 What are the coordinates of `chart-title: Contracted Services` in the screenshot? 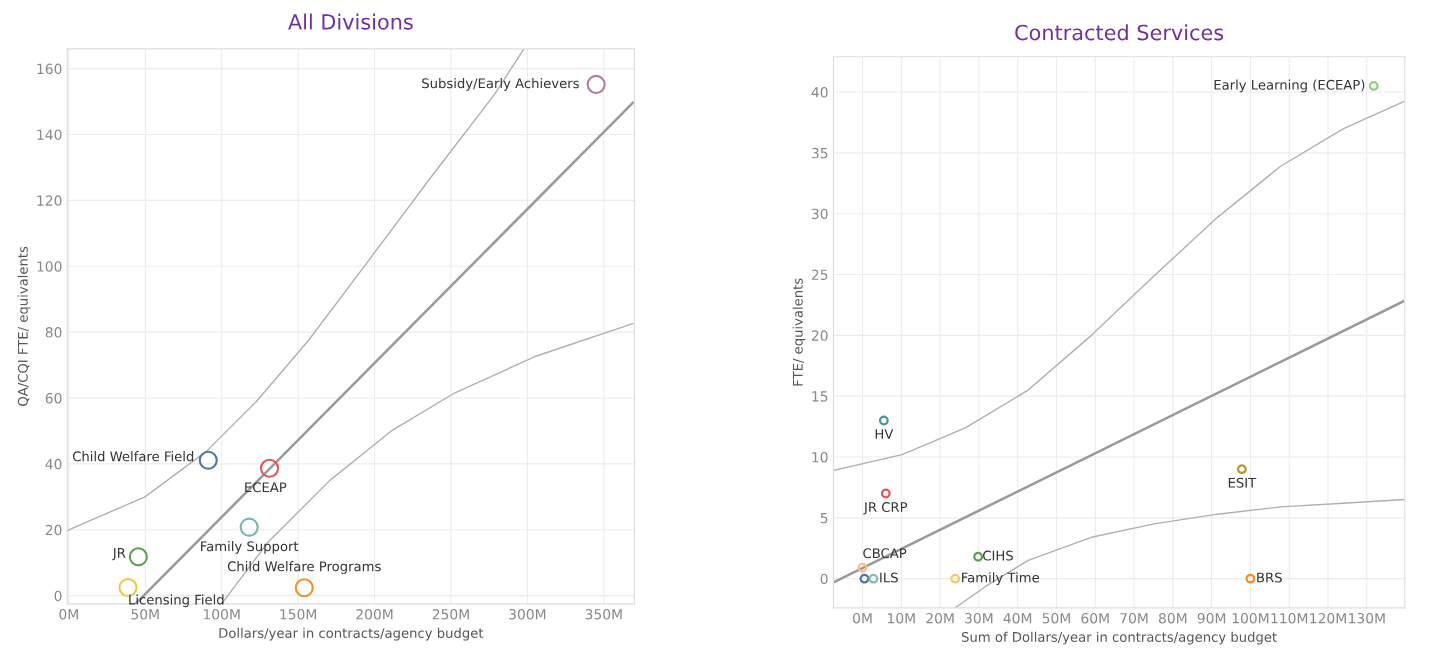 It's located at (1119, 32).